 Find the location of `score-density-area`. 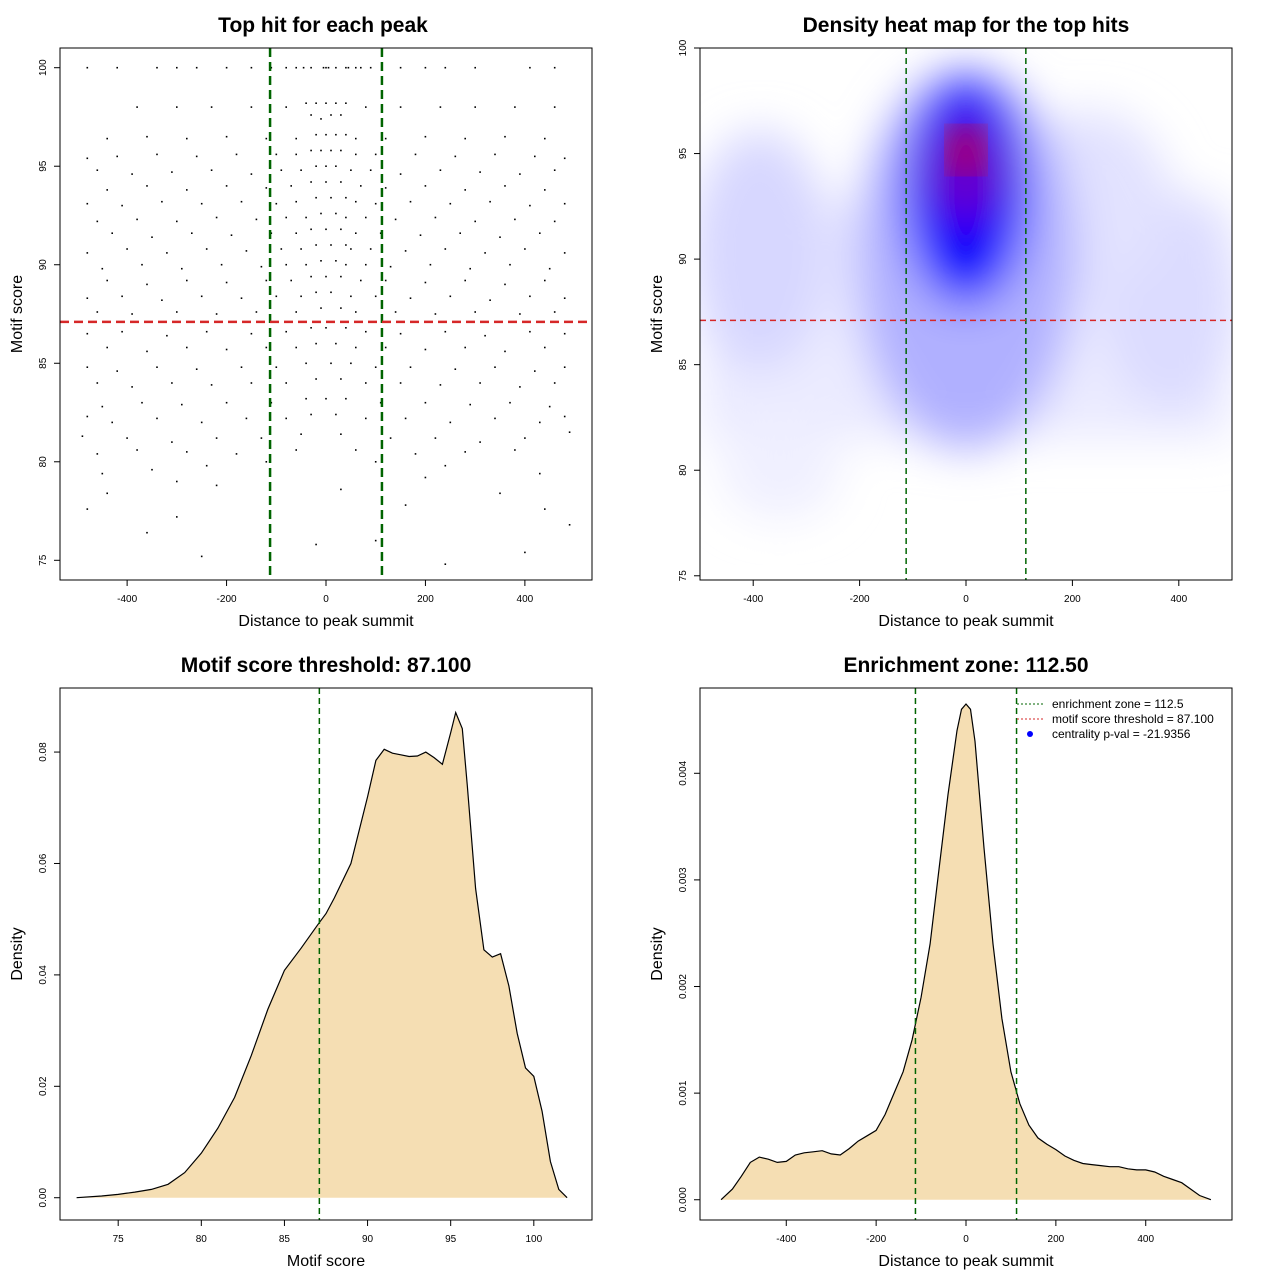

score-density-area is located at coordinates (322, 955).